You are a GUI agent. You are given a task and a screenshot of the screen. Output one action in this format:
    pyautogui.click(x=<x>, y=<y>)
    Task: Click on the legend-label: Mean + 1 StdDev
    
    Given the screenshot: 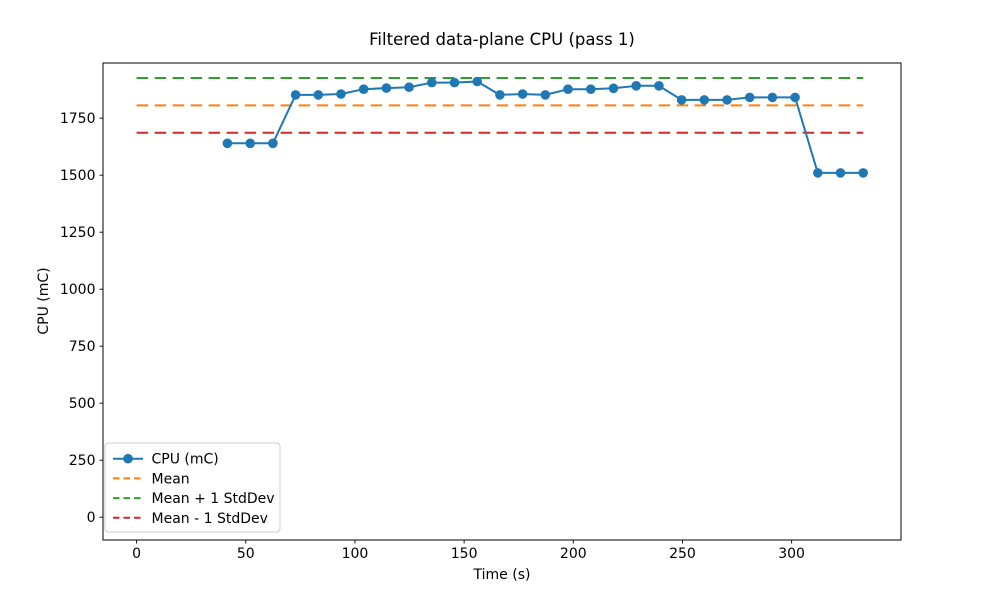 What is the action you would take?
    pyautogui.click(x=213, y=499)
    